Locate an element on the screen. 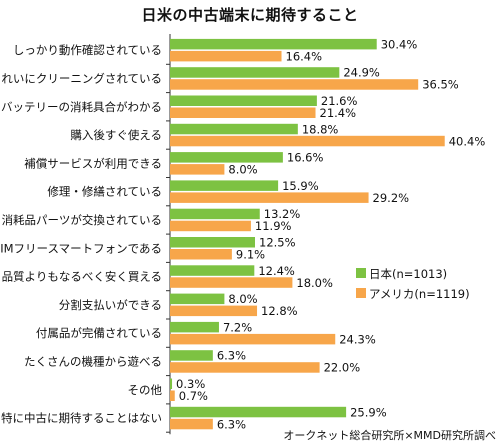  category-label: 補償サービスが利用できる is located at coordinates (93, 163).